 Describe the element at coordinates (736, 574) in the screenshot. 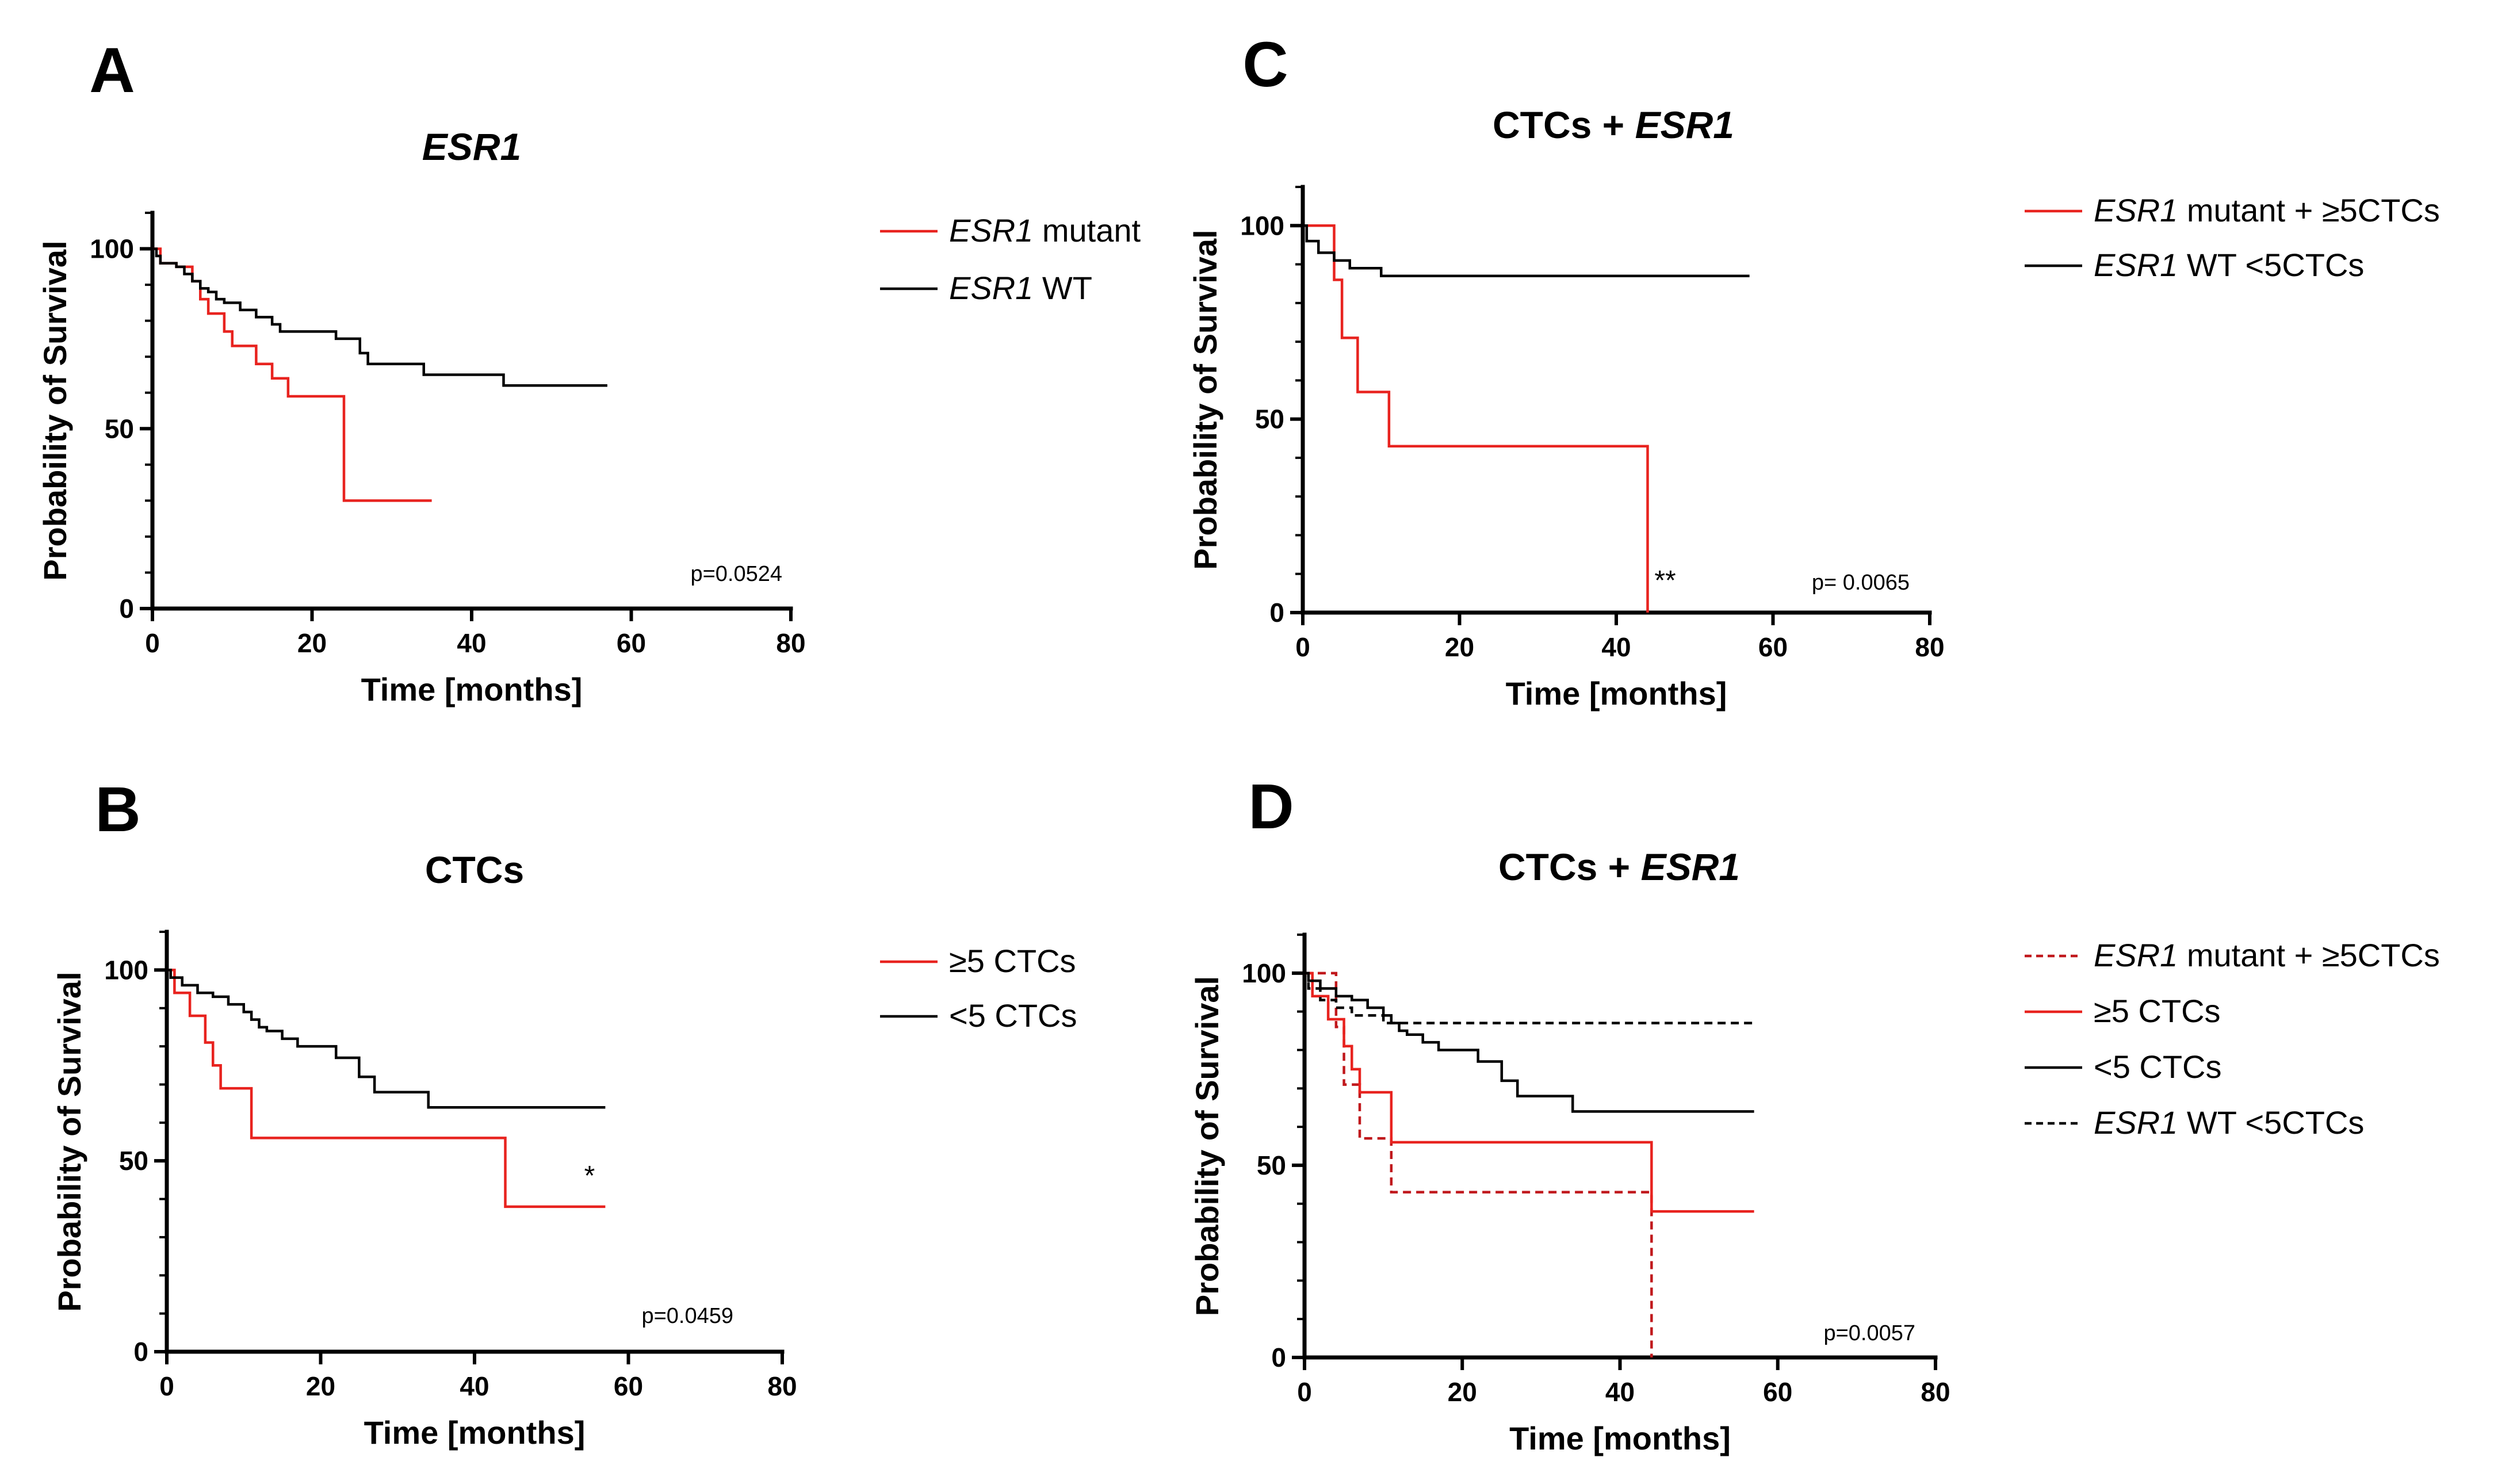

I see `p-value-label: p=0.0524` at that location.